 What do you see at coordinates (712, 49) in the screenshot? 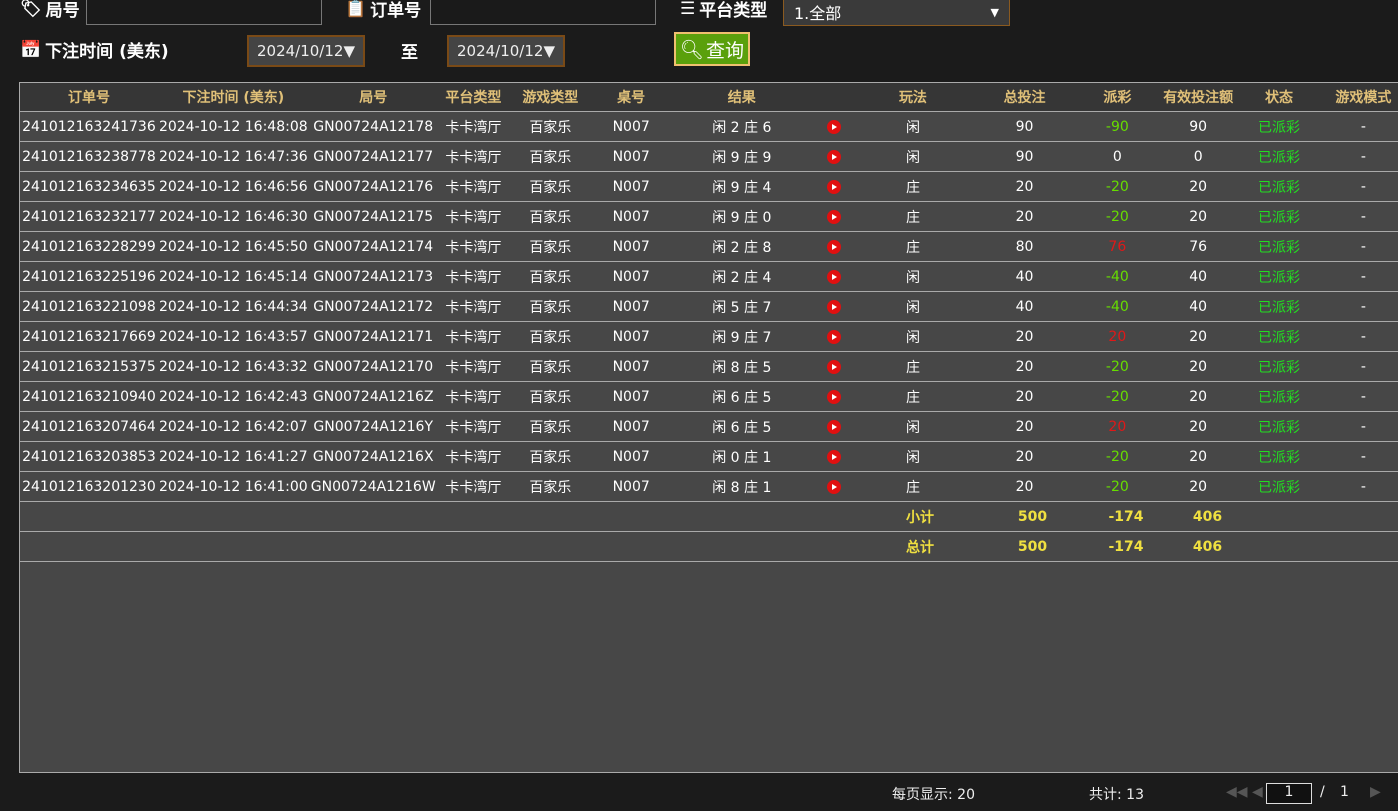
I see `query-button: 🔍︎ 查询` at bounding box center [712, 49].